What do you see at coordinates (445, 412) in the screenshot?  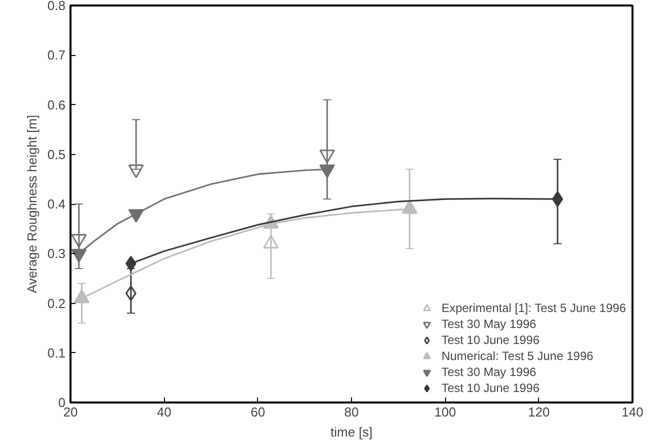 I see `x-tick-label: 100` at bounding box center [445, 412].